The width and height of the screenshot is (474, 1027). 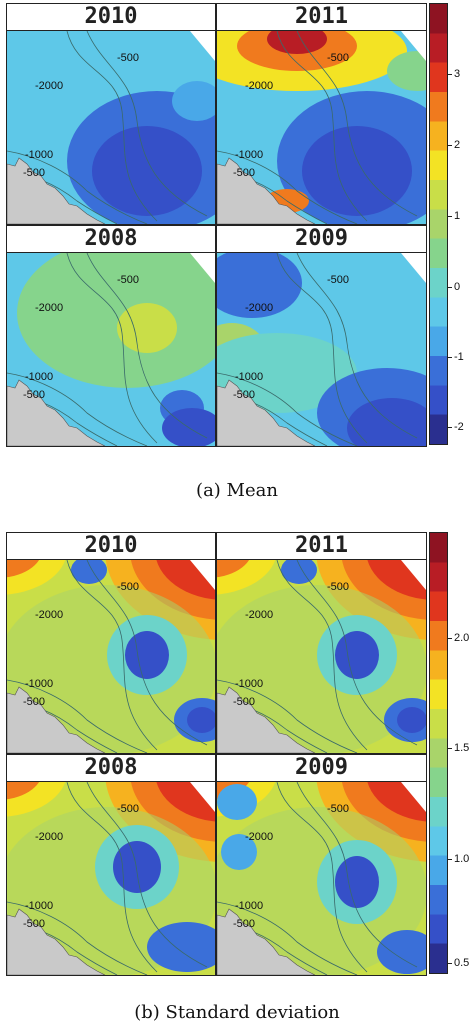 I want to click on panel-year-title: 2010, so click(x=111, y=17).